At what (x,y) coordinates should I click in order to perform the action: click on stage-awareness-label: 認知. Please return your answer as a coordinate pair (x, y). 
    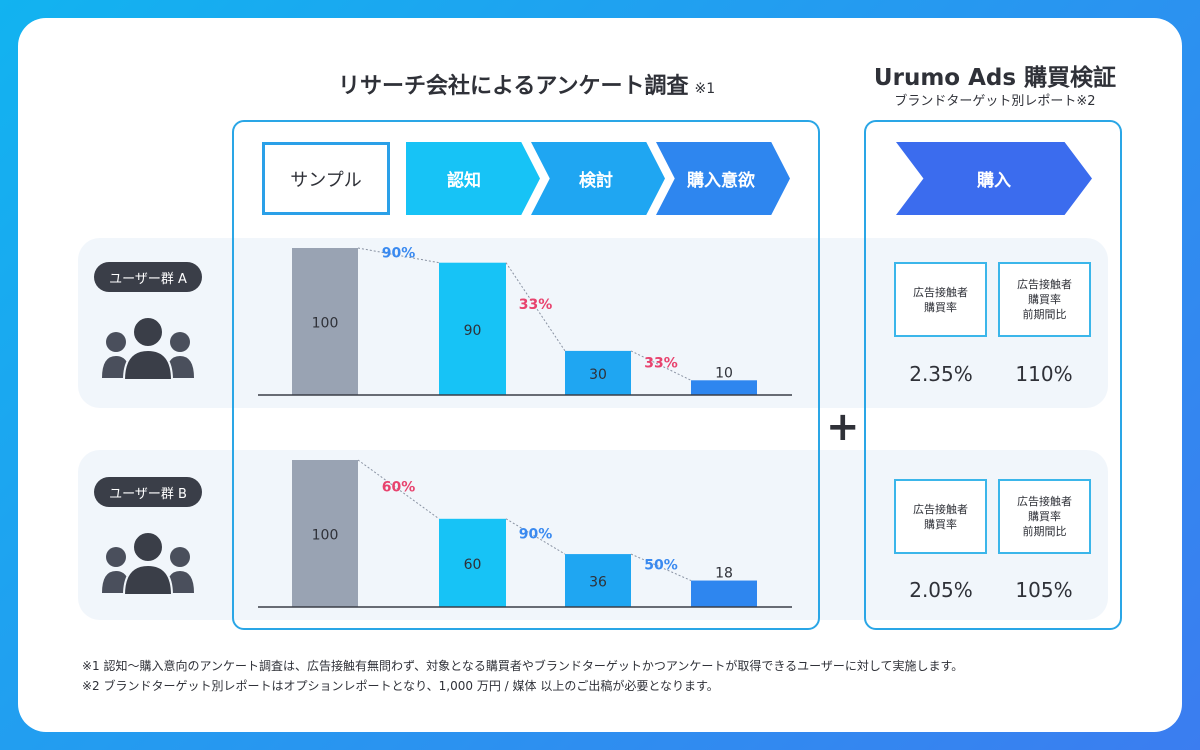
    Looking at the image, I should click on (464, 181).